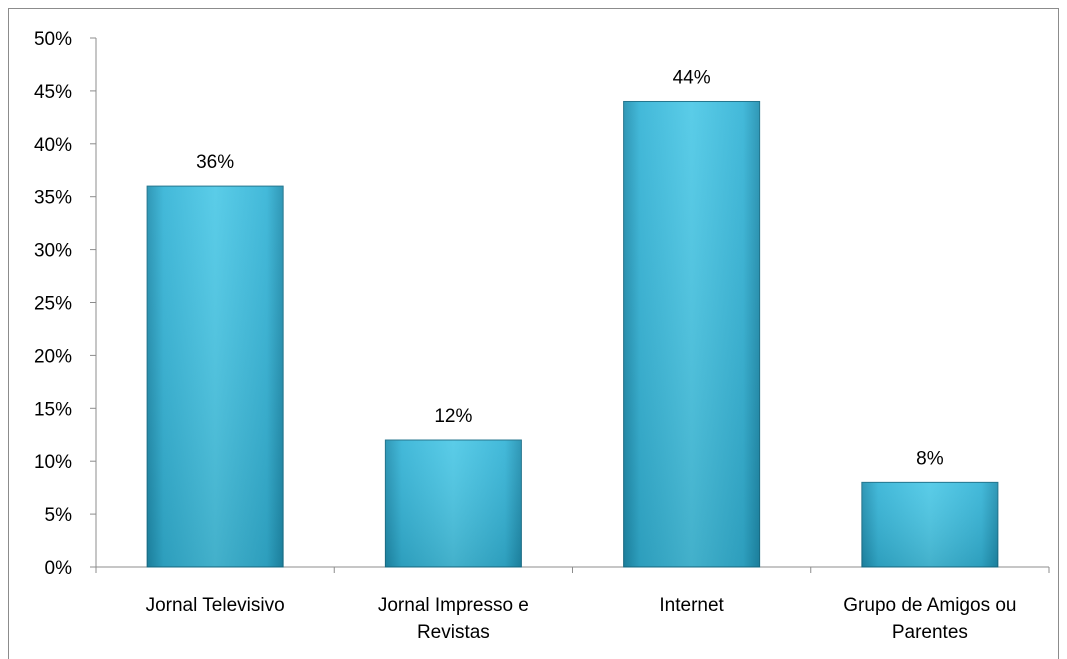  What do you see at coordinates (929, 605) in the screenshot?
I see `x-tick-label: Grupo de Amigos ou` at bounding box center [929, 605].